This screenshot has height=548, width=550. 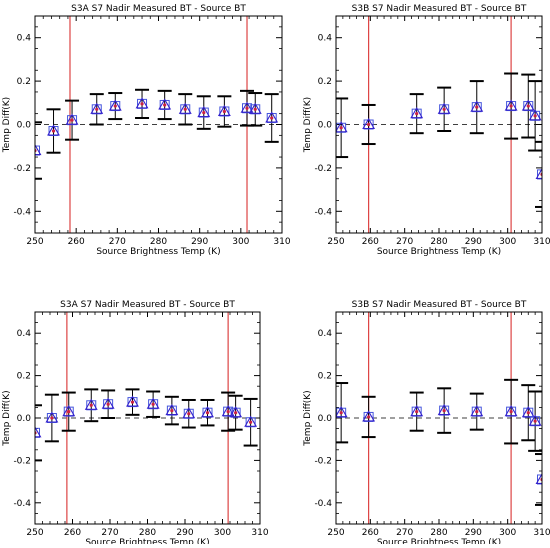 What do you see at coordinates (22, 504) in the screenshot?
I see `y-tick-label: -0.4` at bounding box center [22, 504].